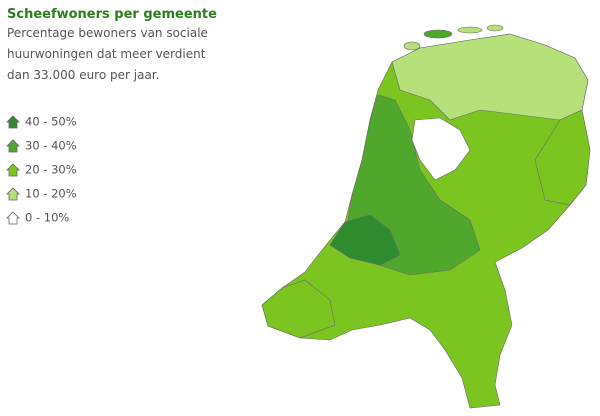 The image size is (600, 416). Describe the element at coordinates (106, 54) in the screenshot. I see `subtitle-line: huurwoningen dat meer verdient` at that location.